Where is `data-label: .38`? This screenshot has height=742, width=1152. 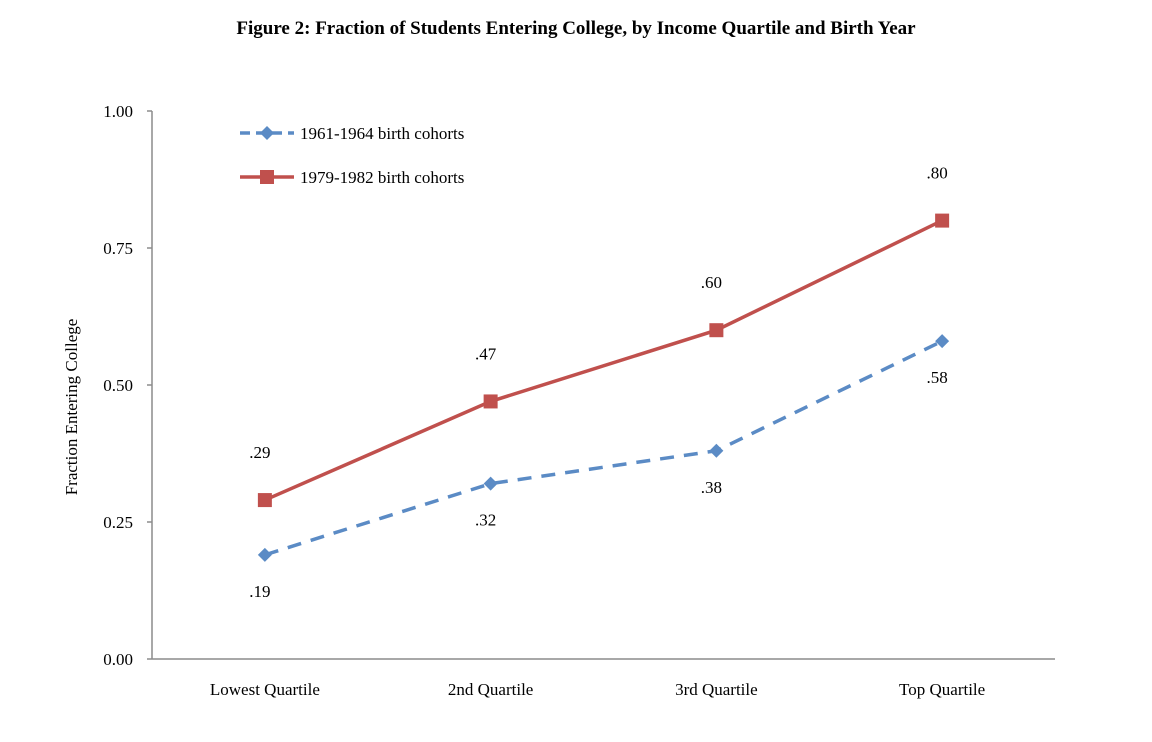 data-label: .38 is located at coordinates (711, 487).